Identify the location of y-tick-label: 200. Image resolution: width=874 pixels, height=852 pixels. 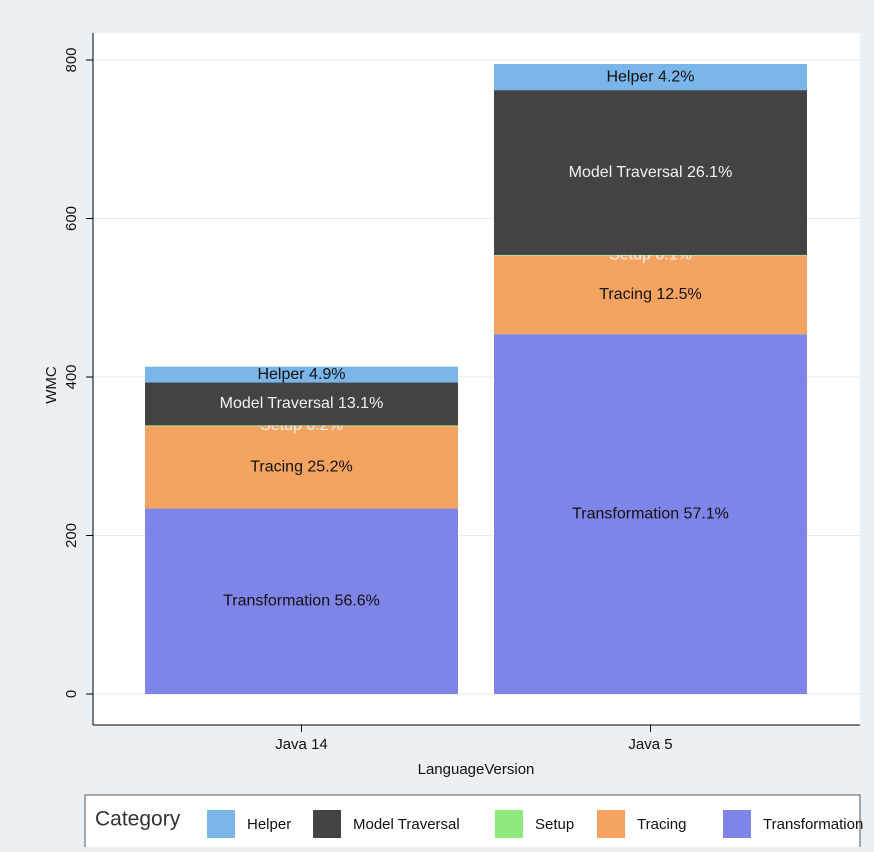
(71, 535).